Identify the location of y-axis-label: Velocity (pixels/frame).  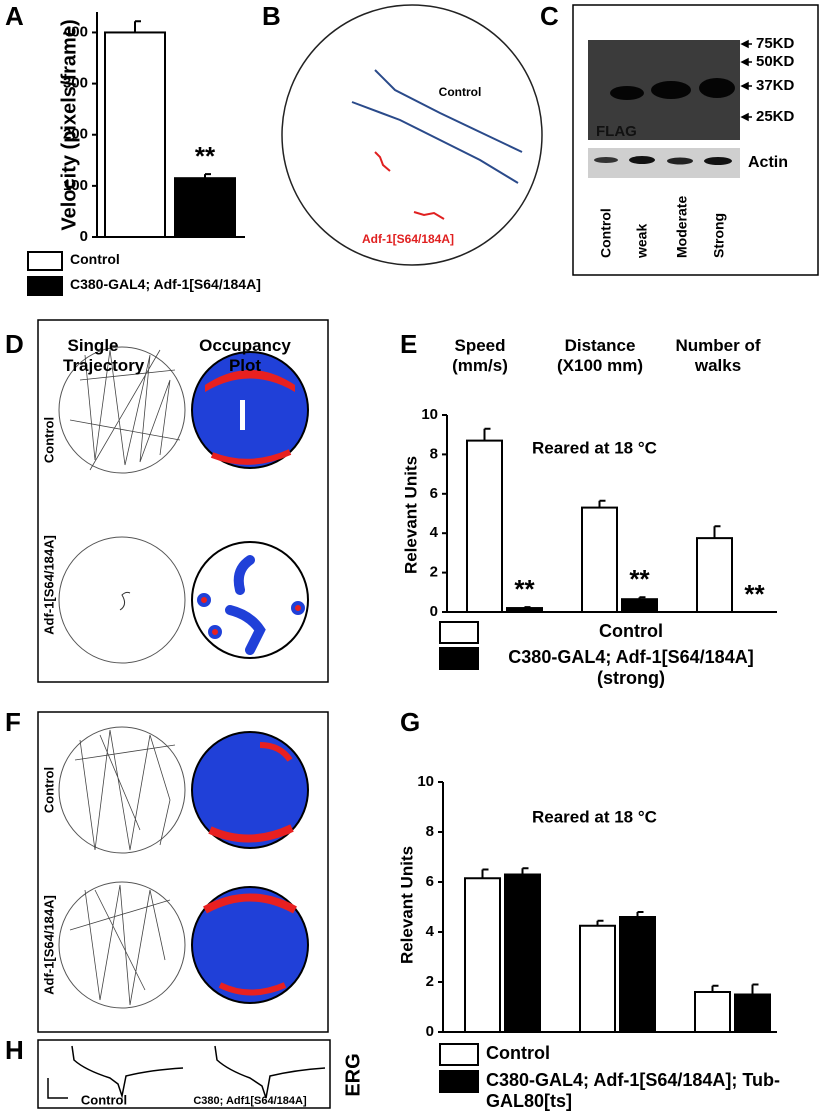
(69, 124).